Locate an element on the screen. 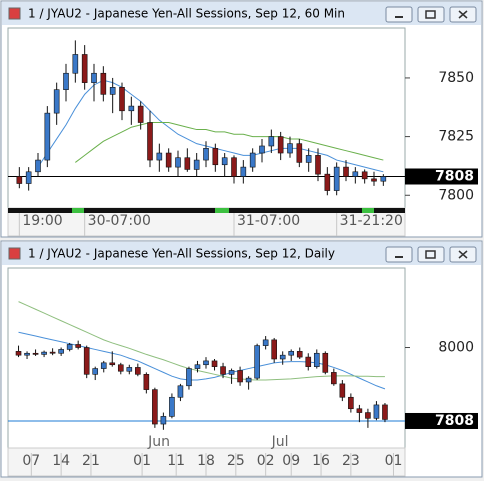 This screenshot has height=481, width=484. last-price-box is located at coordinates (441, 420).